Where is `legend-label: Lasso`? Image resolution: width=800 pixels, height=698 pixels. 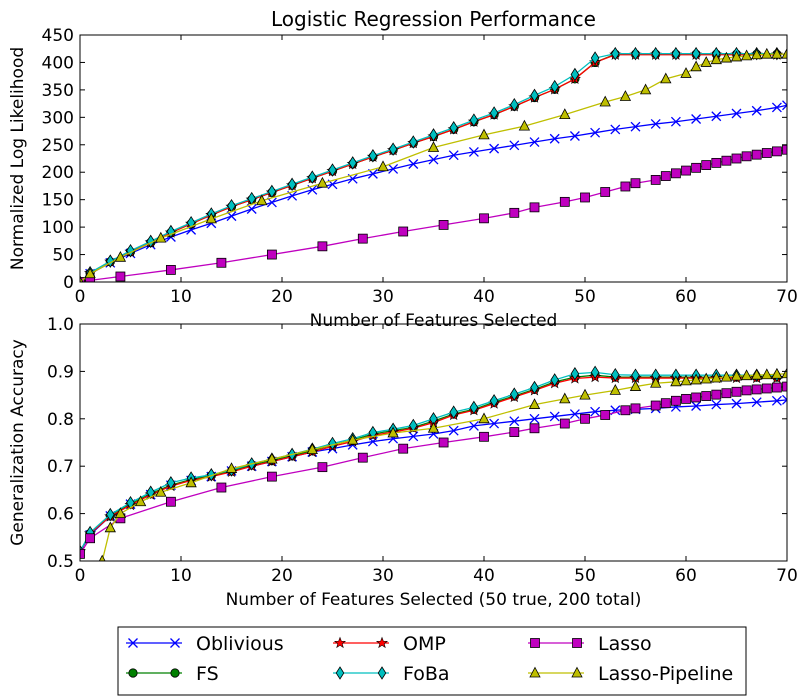 legend-label: Lasso is located at coordinates (625, 644).